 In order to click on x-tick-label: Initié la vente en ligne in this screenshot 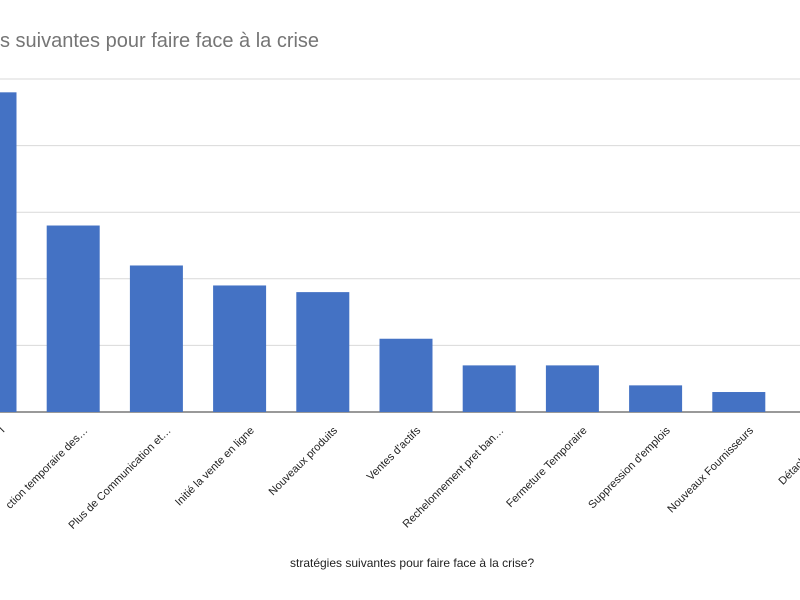, I will do `click(215, 467)`.